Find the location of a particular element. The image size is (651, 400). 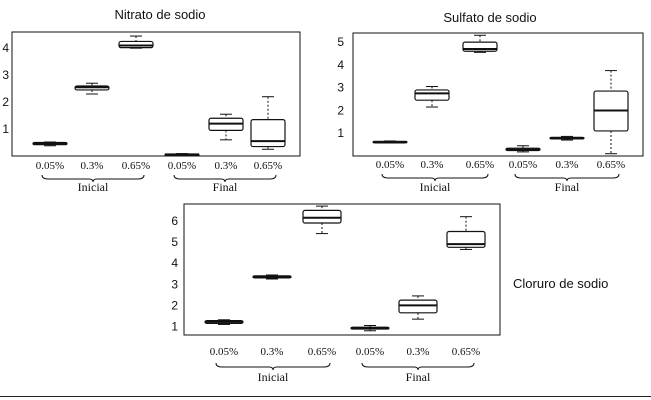

x-ticks-cloruro: 0.05% 0.3% 0.65% 0.05% 0.3% 0.65% is located at coordinates (345, 352).